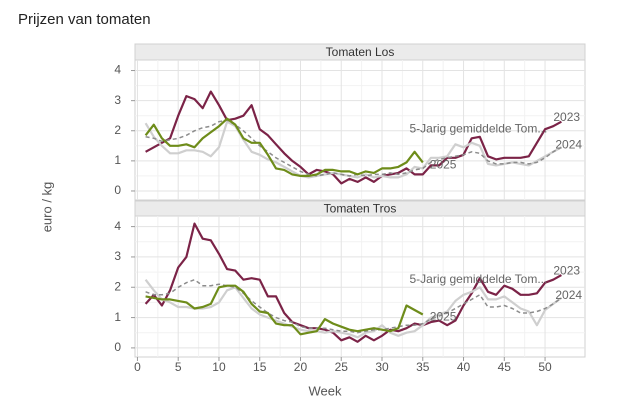 This screenshot has height=417, width=626. Describe the element at coordinates (84, 19) in the screenshot. I see `page-title: Prijzen van tomaten` at that location.